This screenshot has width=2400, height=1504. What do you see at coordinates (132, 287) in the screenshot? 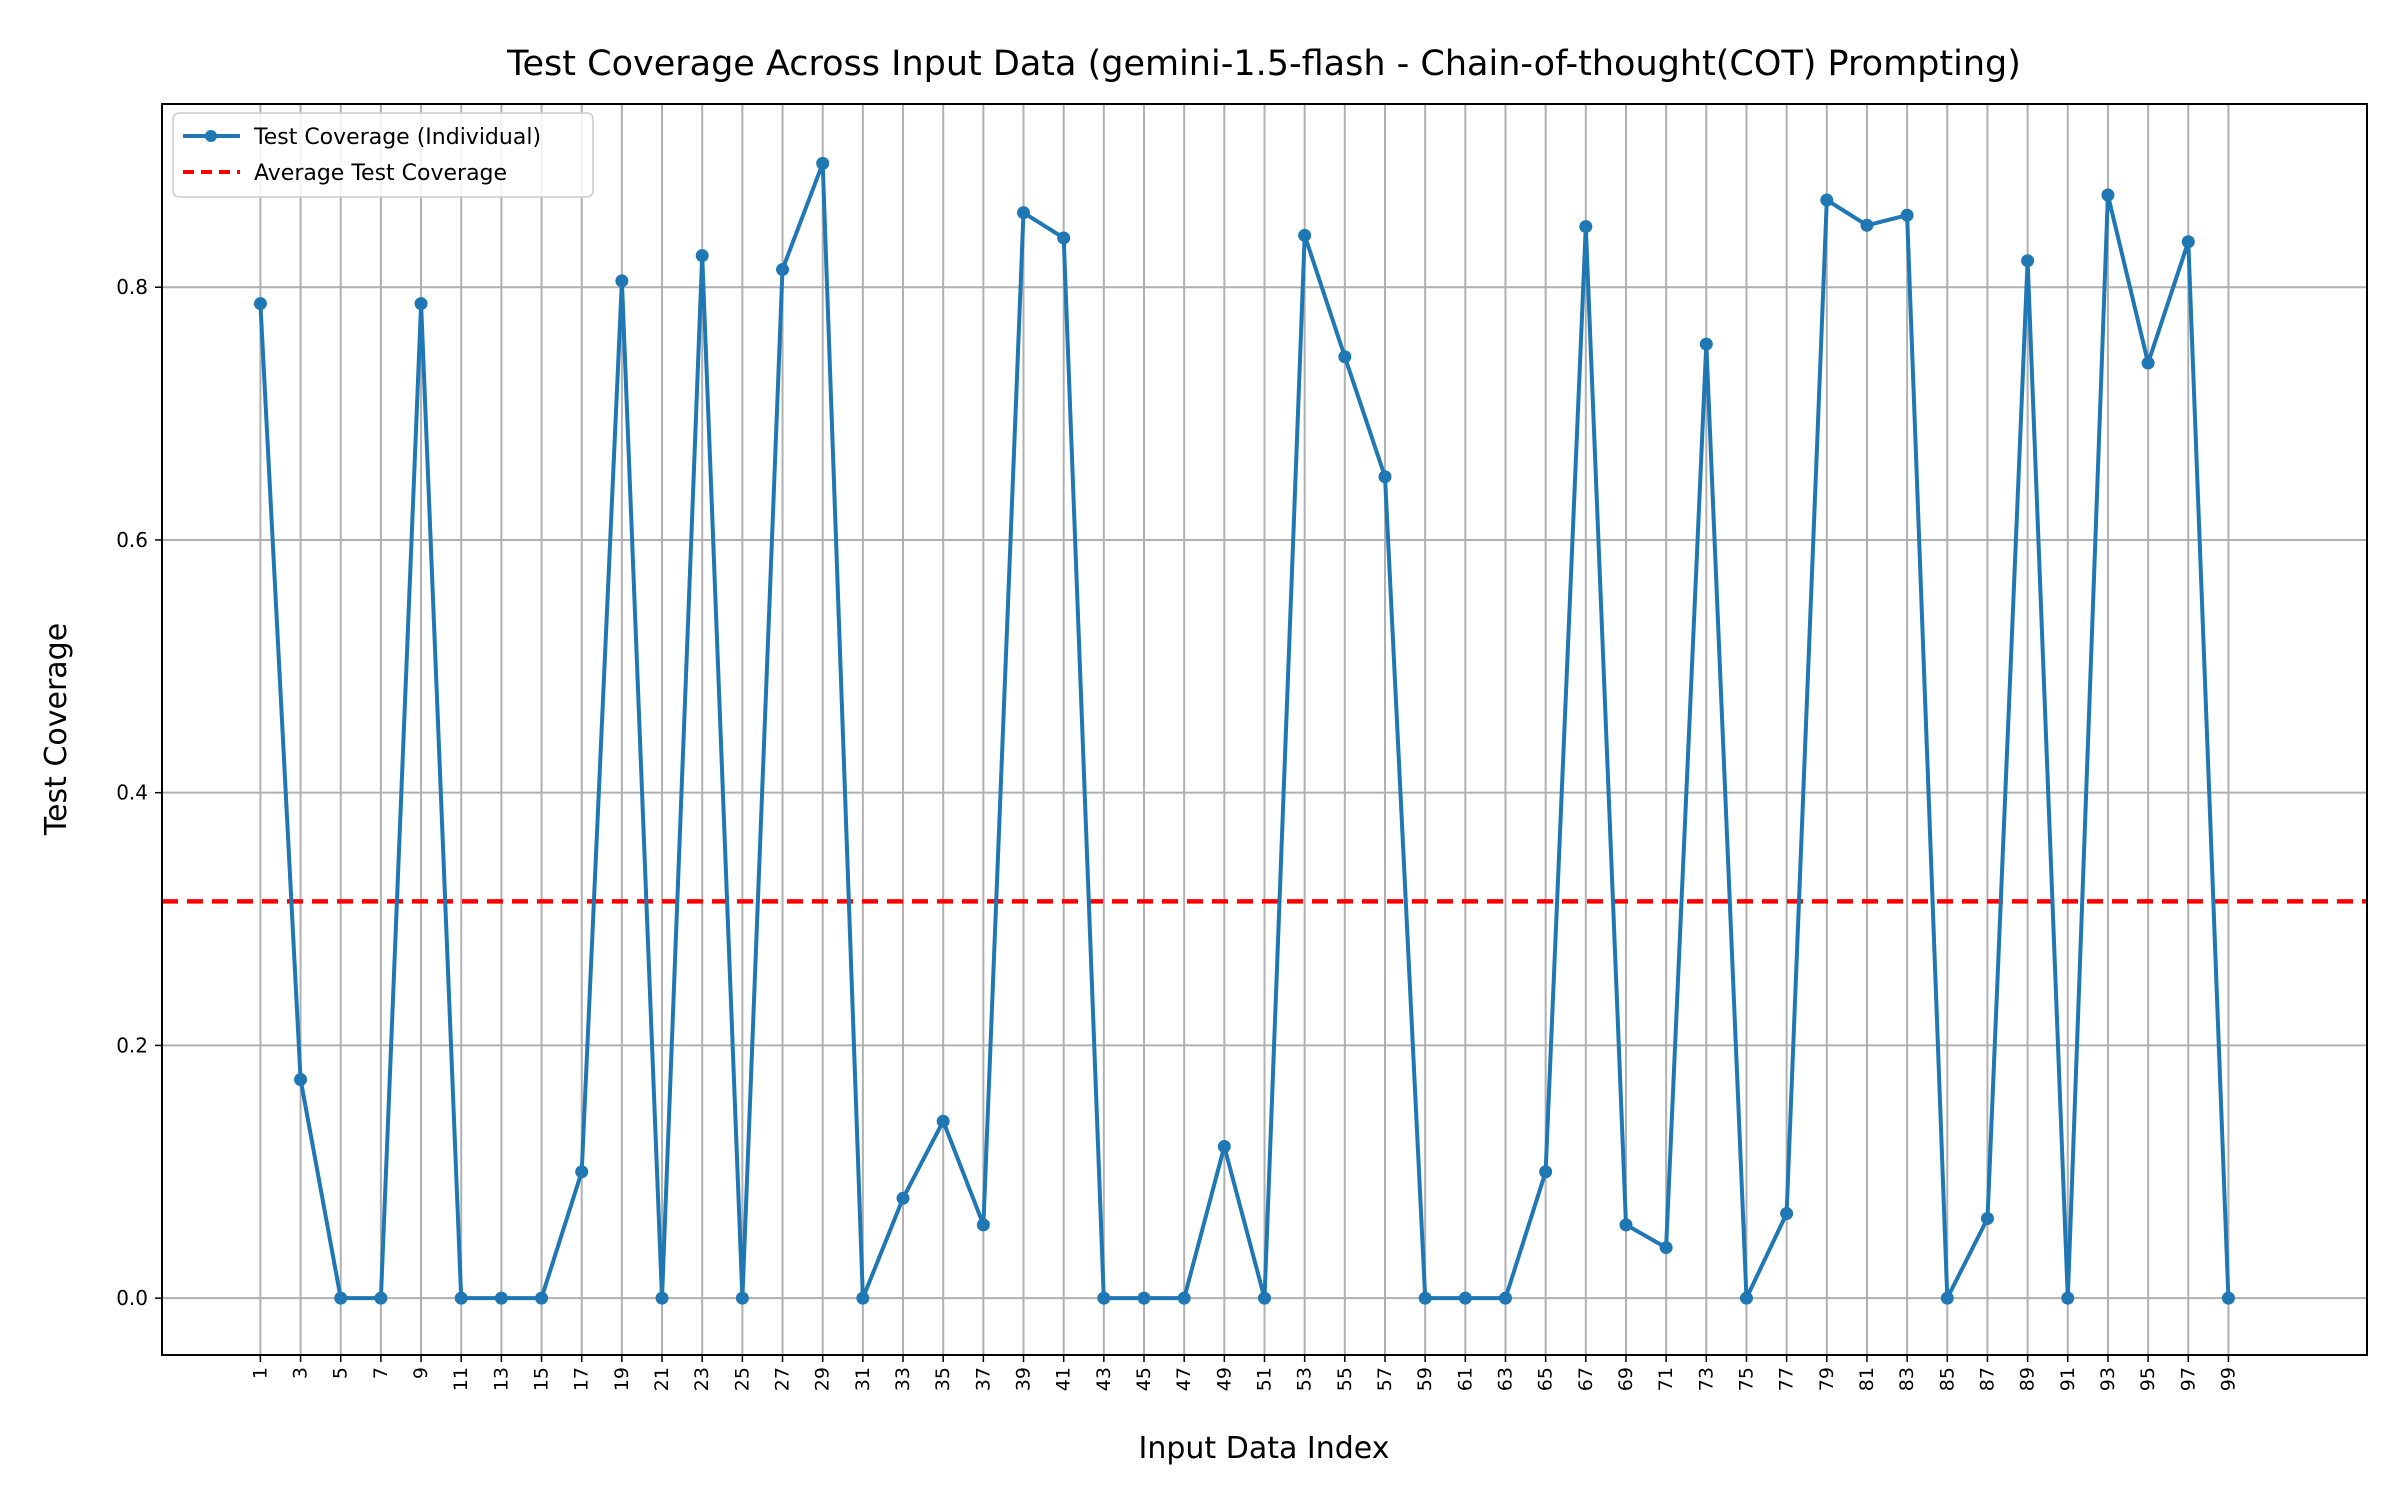
I see `y-tick-label: 0.8` at bounding box center [132, 287].